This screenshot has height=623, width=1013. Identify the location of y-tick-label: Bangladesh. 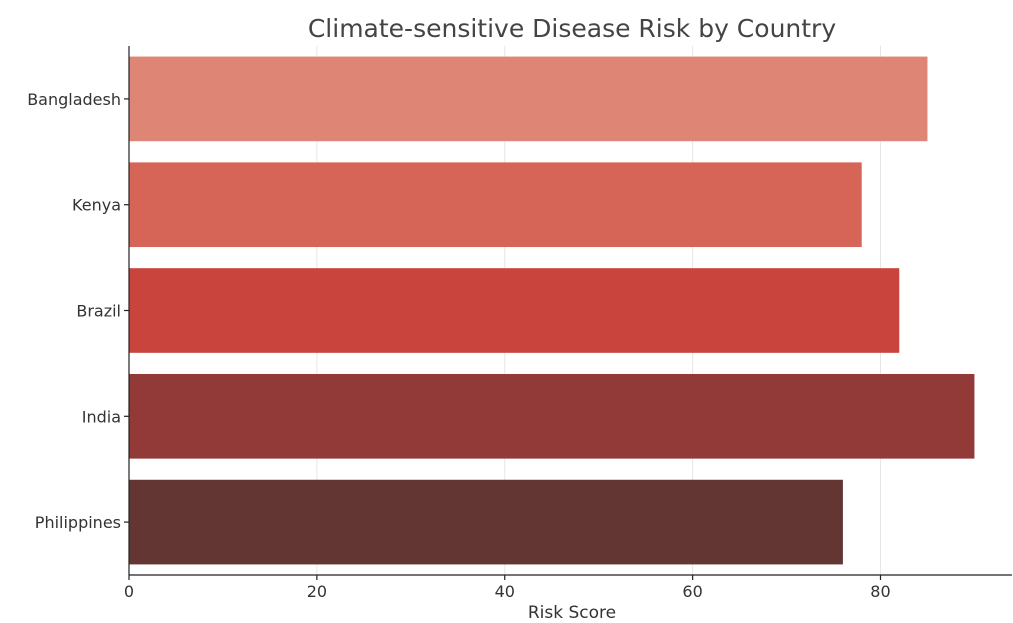
(74, 99).